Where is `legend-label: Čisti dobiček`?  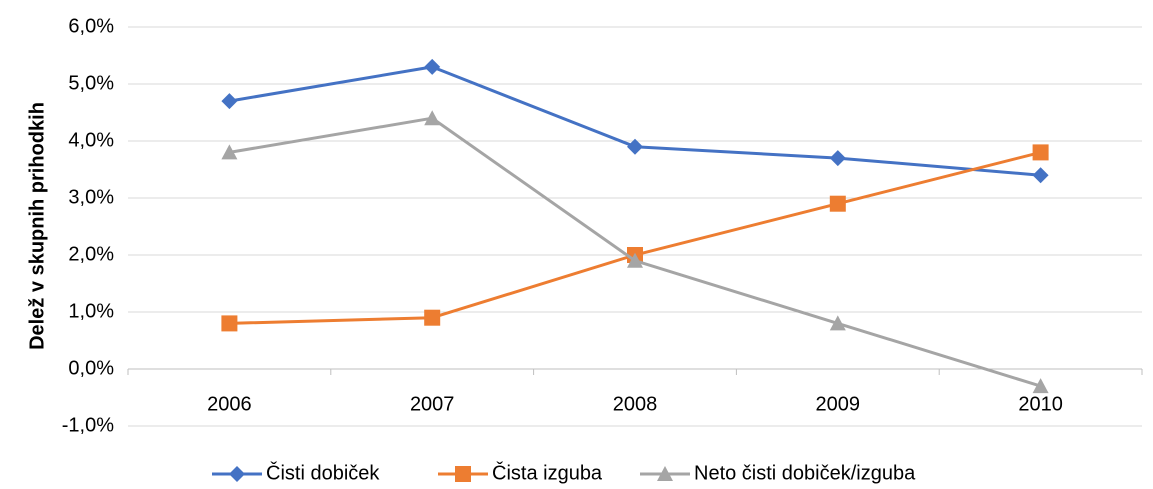
legend-label: Čisti dobiček is located at coordinates (323, 472).